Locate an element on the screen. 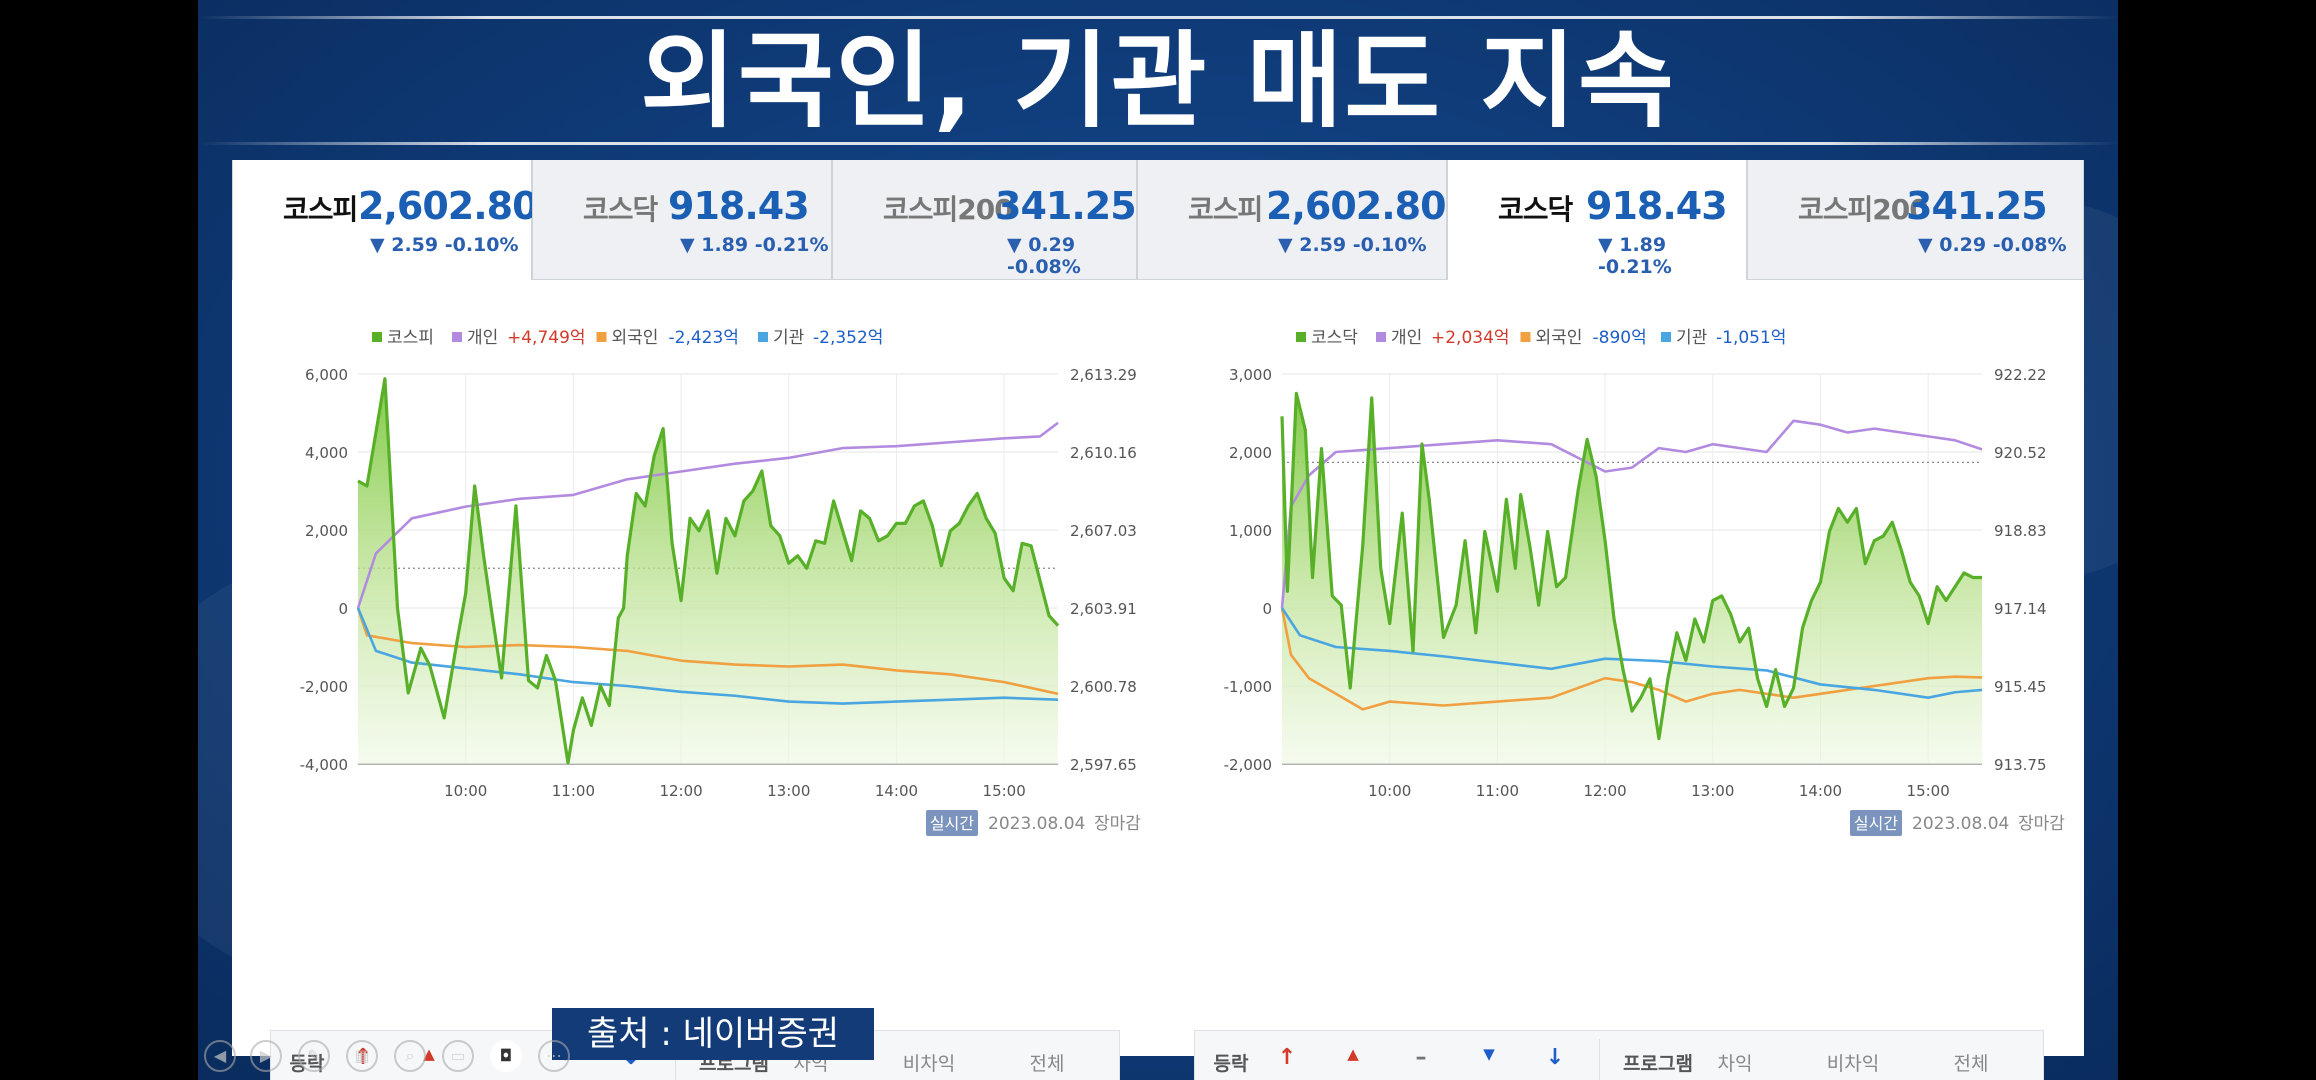 This screenshot has height=1080, width=2316. tab-index-name: 코스닥 is located at coordinates (620, 209).